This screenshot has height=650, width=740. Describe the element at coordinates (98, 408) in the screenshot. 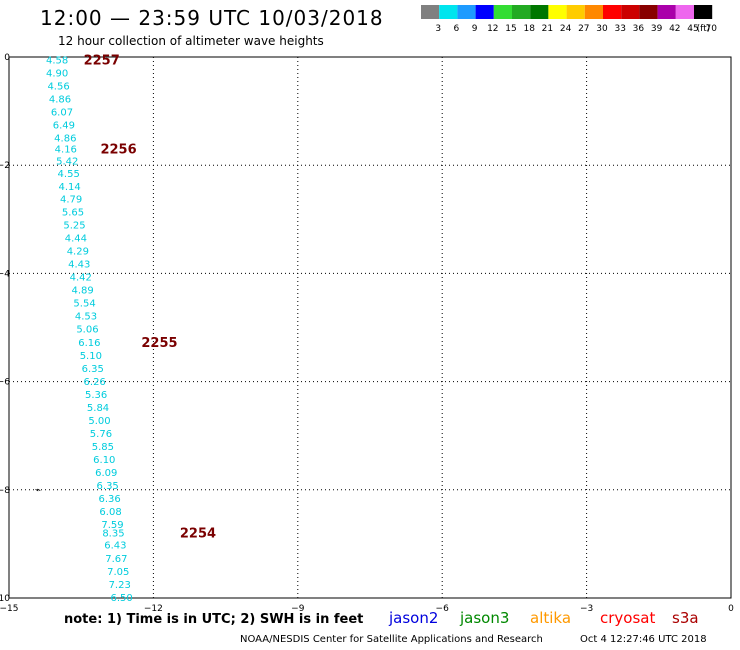

I see `wave-height-point: 5.84` at that location.